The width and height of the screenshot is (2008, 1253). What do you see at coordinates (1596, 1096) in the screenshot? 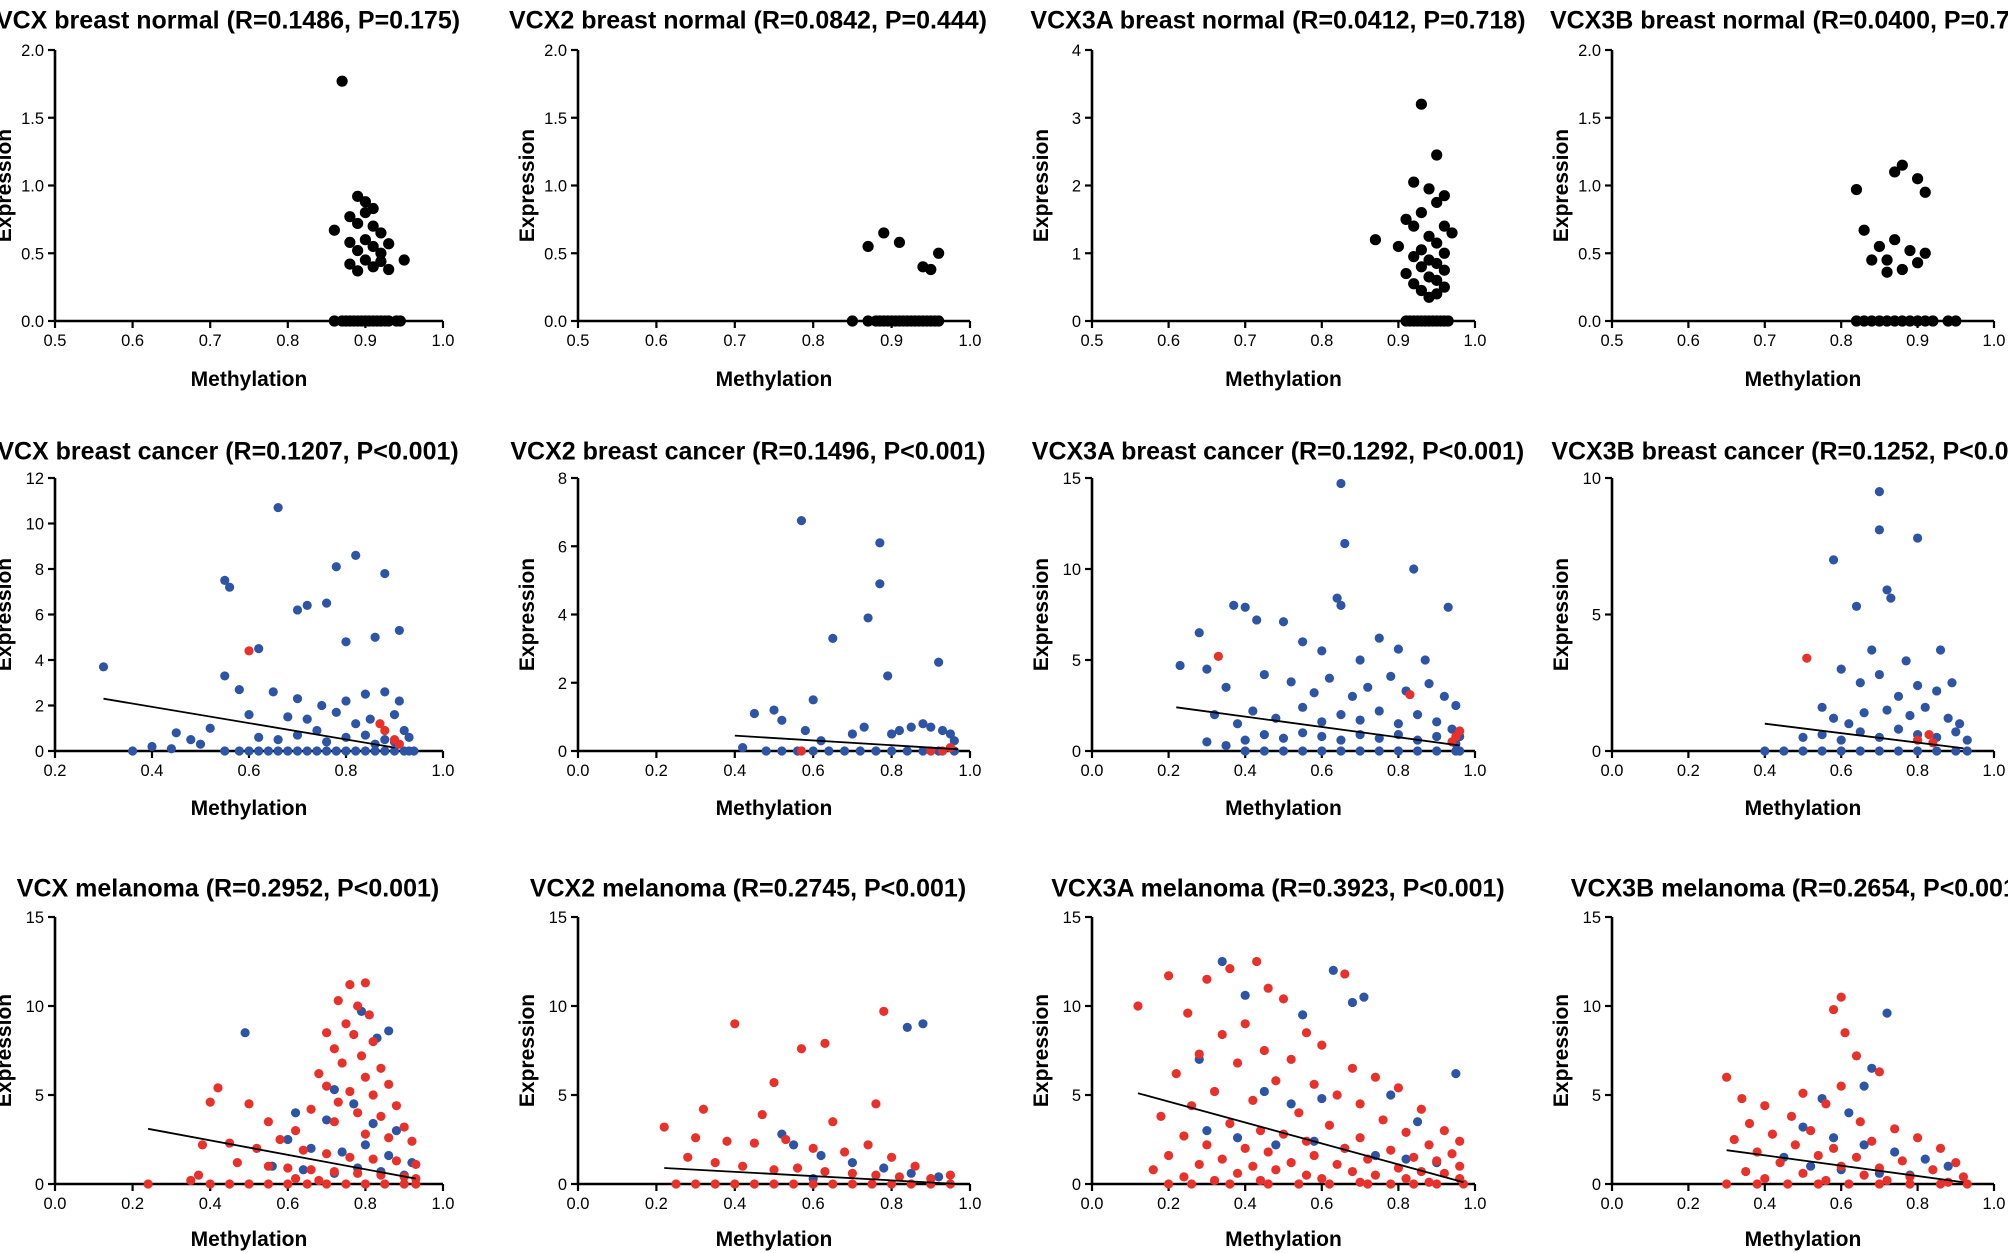
I see `y-tick-label: 5` at bounding box center [1596, 1096].